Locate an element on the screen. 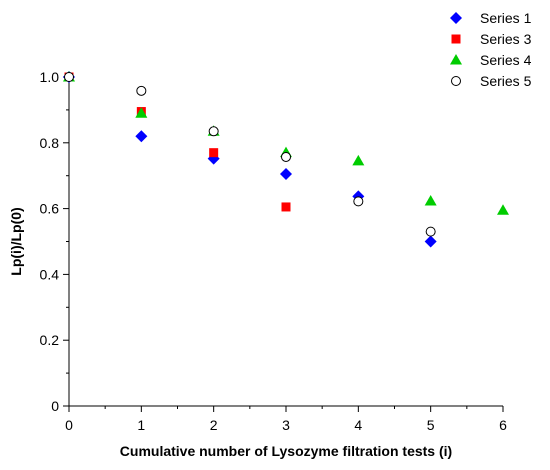  legend-label: Series 1 is located at coordinates (506, 18).